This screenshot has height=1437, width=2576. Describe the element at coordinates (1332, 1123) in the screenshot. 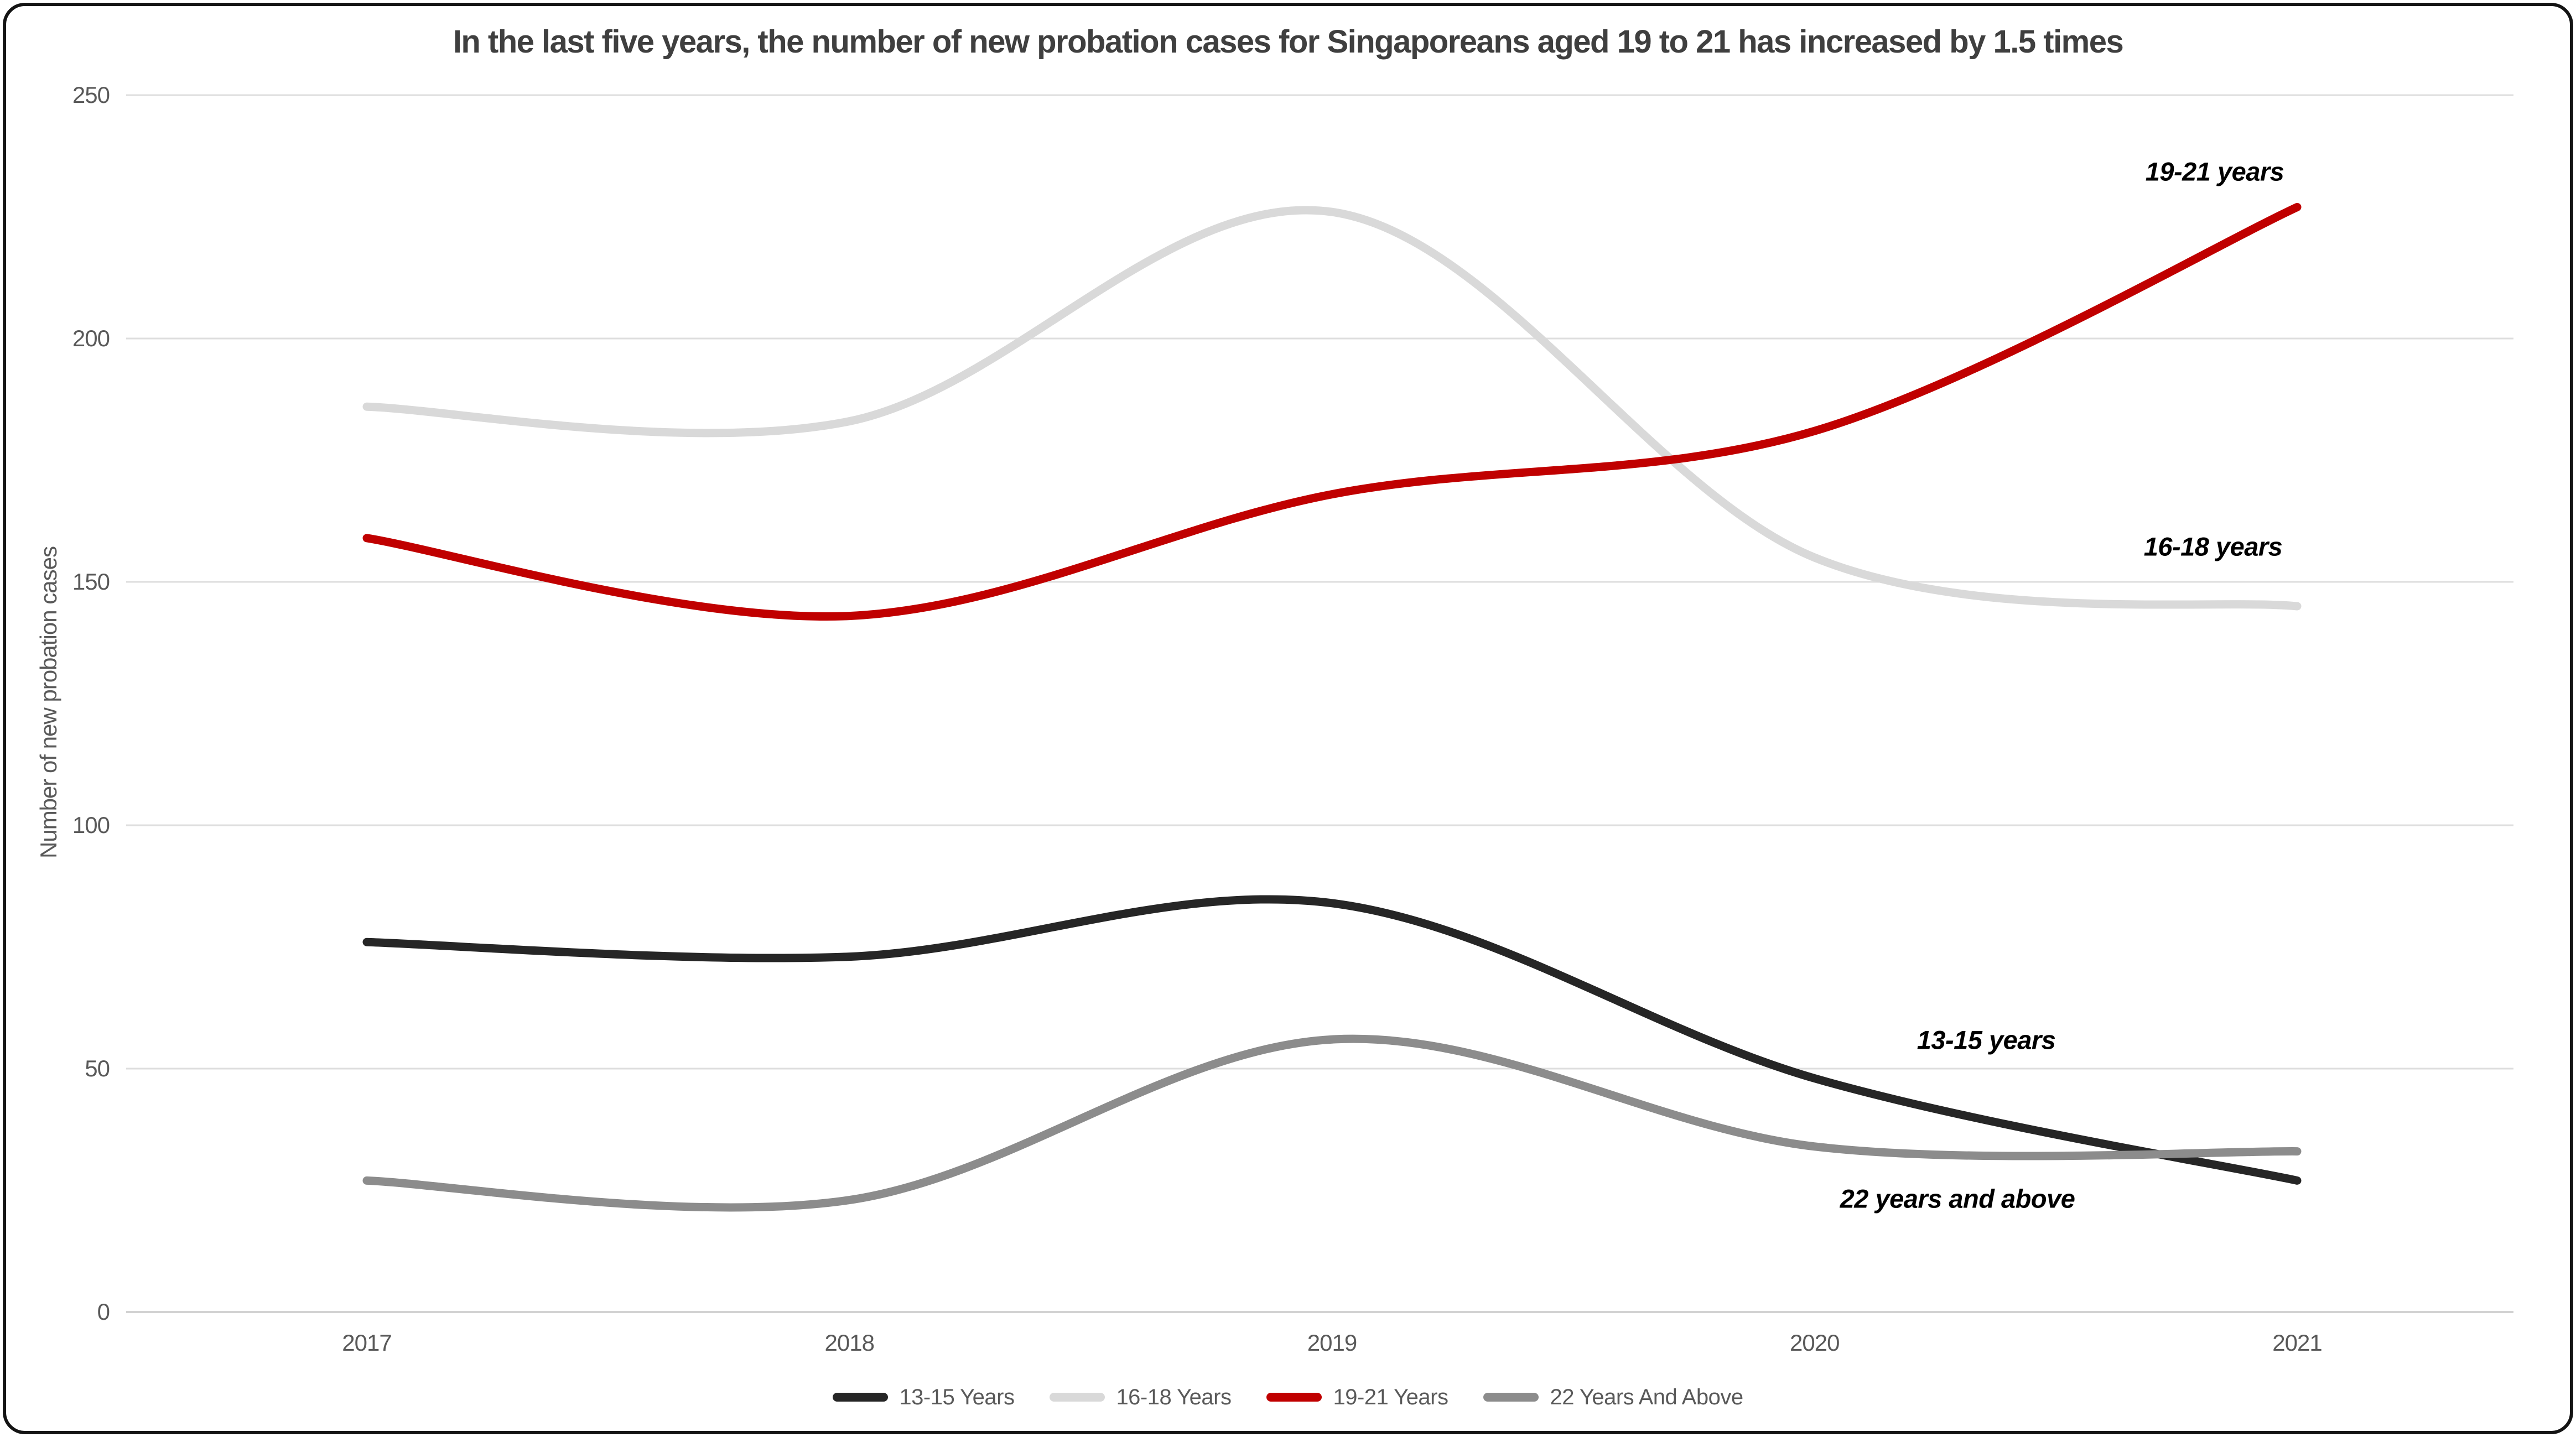

I see `series-line-22-years-and-above` at that location.